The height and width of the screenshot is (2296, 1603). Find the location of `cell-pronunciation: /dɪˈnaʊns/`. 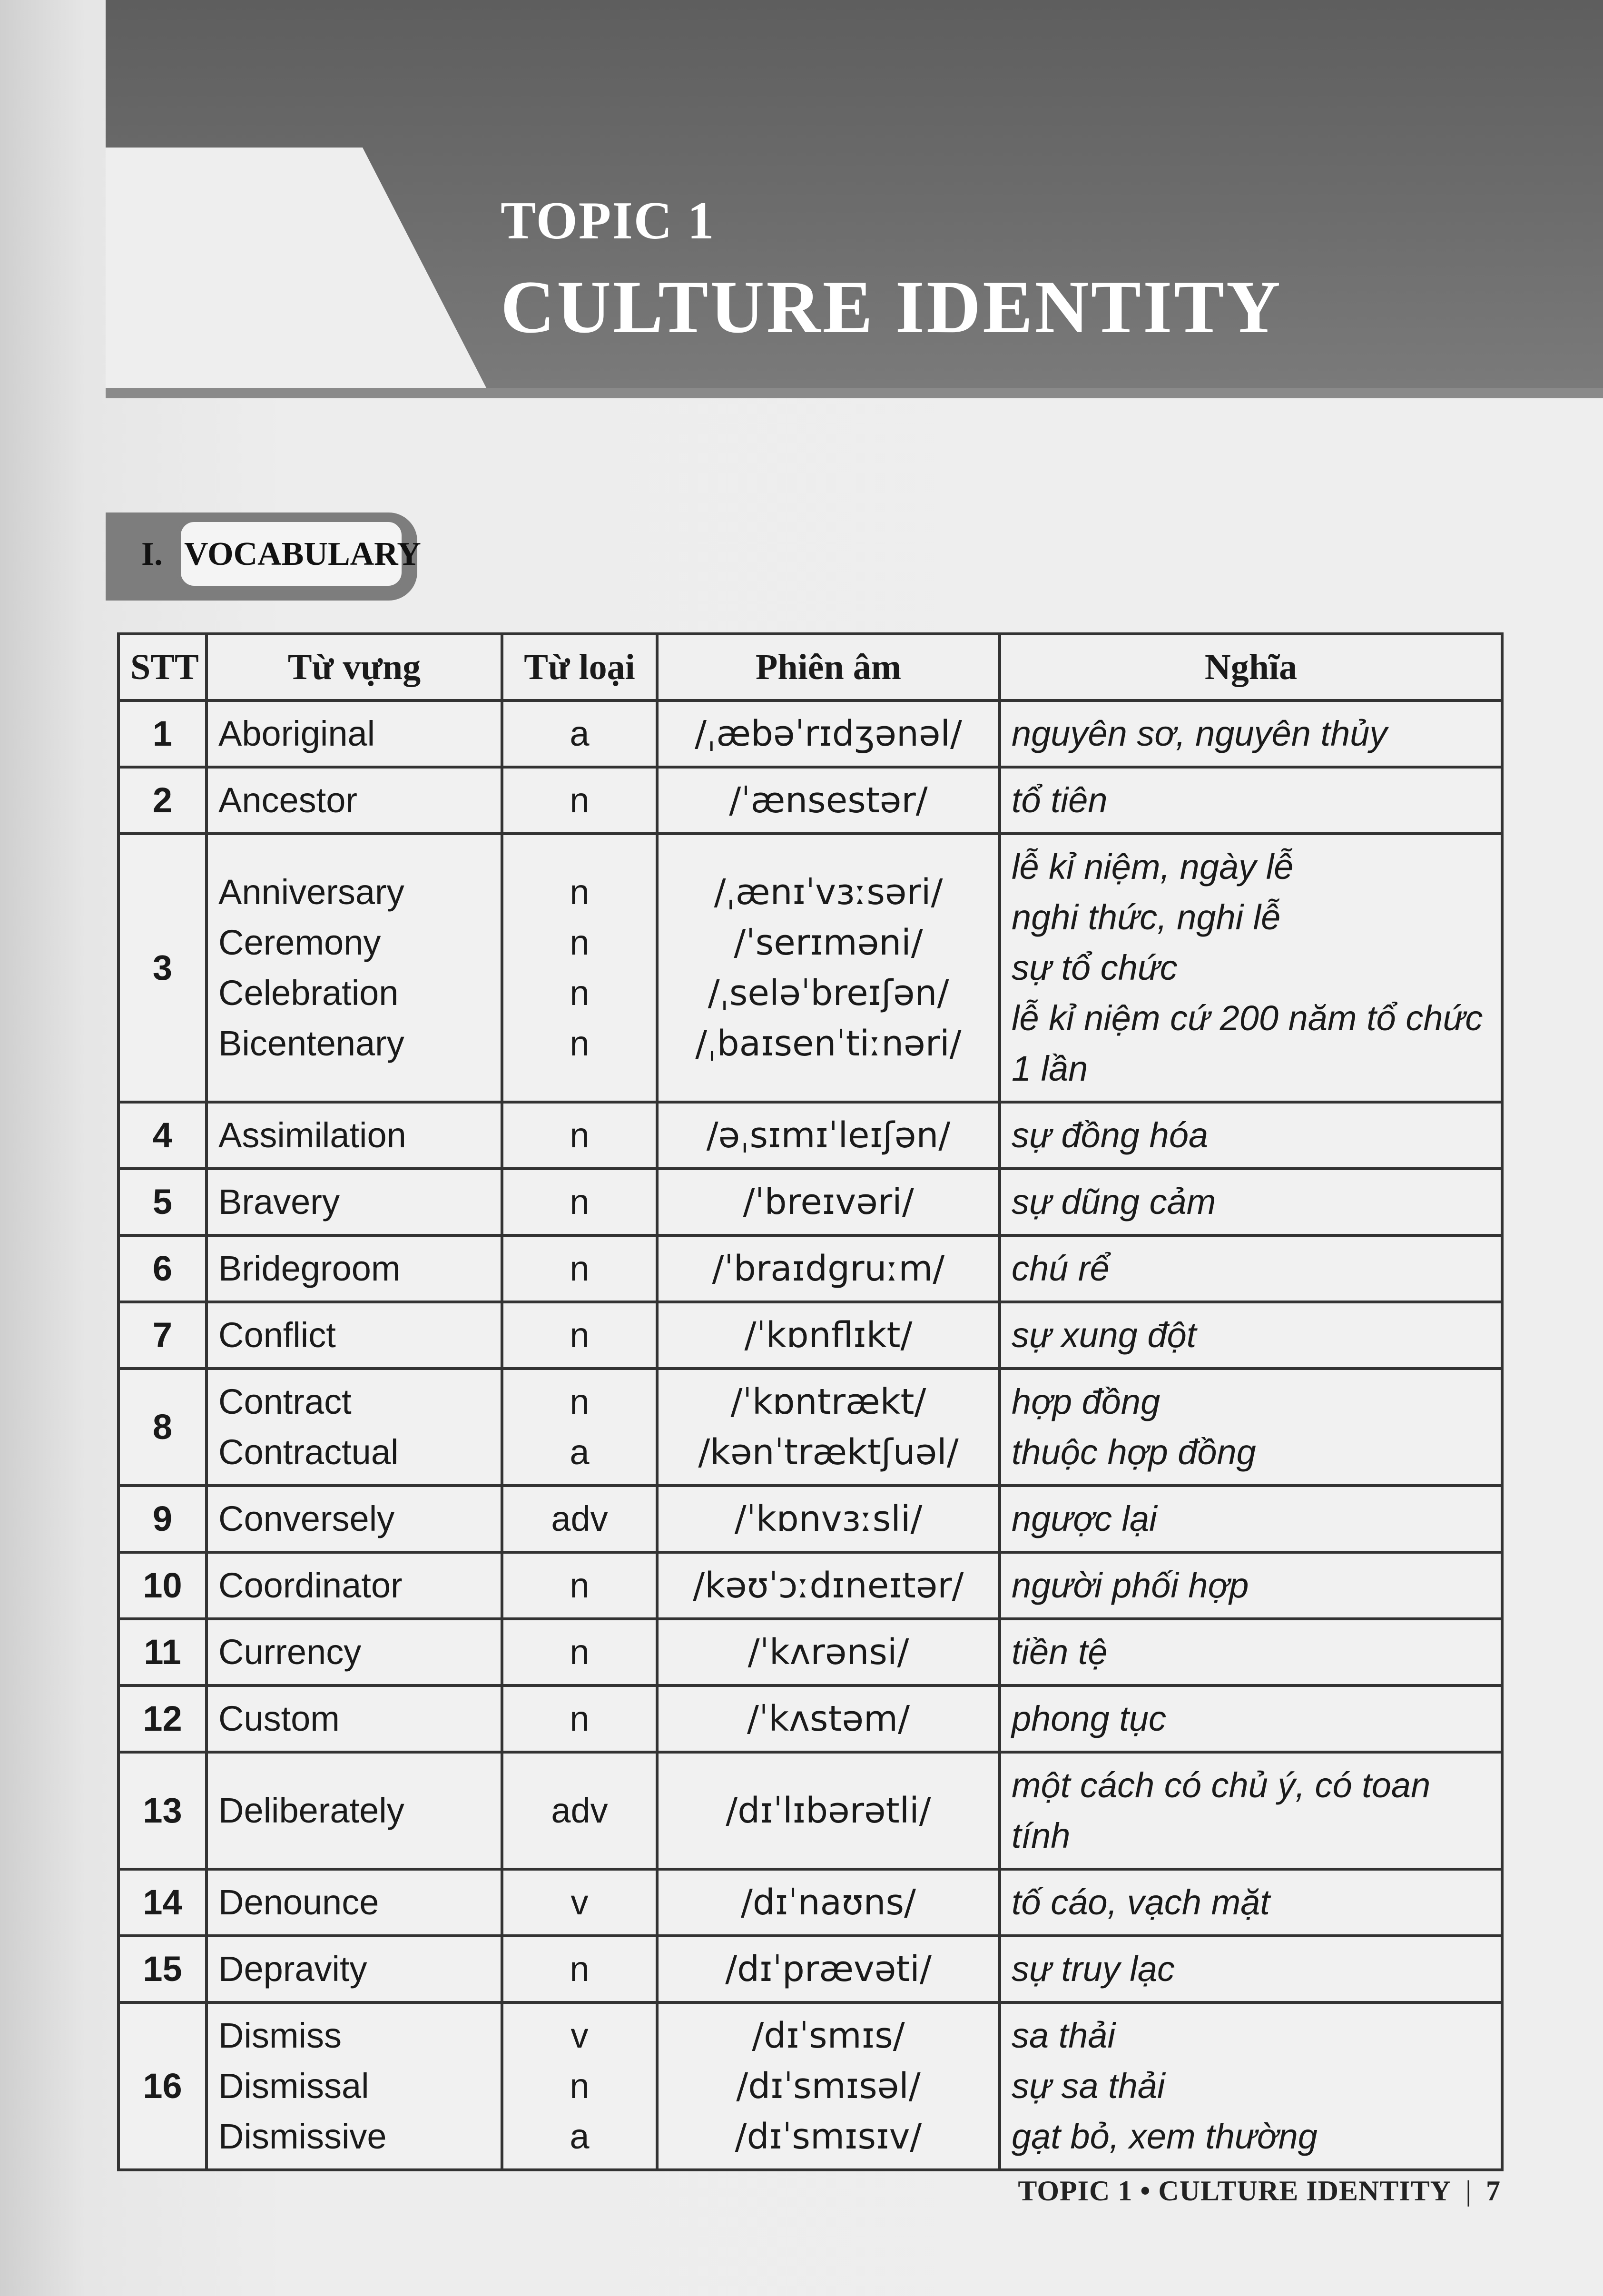

cell-pronunciation: /dɪˈnaʊns/ is located at coordinates (828, 1903).